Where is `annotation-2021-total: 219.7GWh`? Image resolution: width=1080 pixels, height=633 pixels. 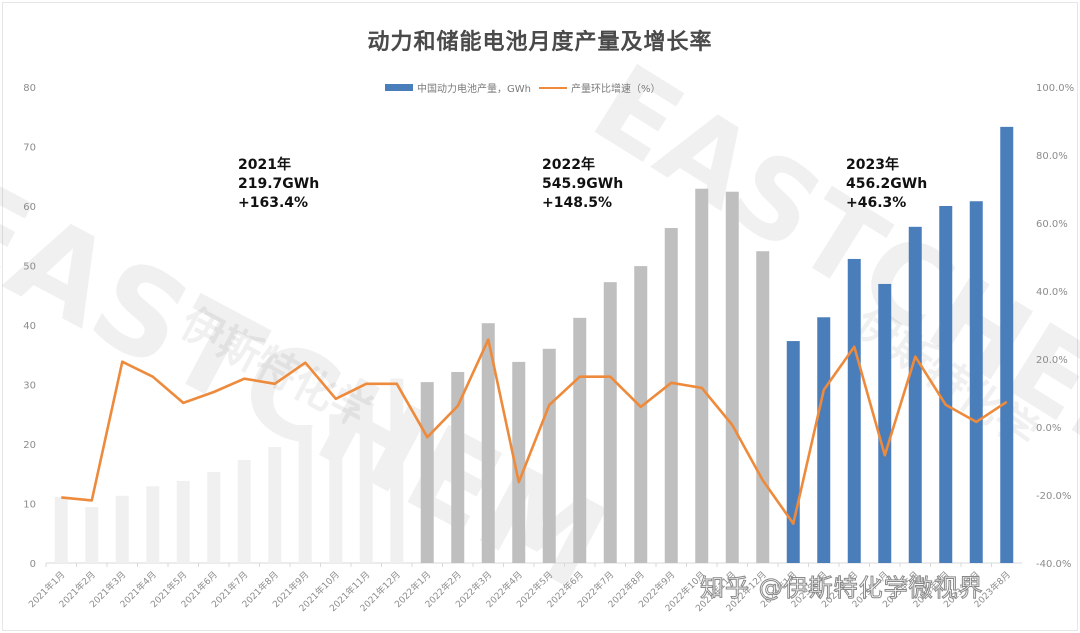
annotation-2021-total: 219.7GWh is located at coordinates (279, 184).